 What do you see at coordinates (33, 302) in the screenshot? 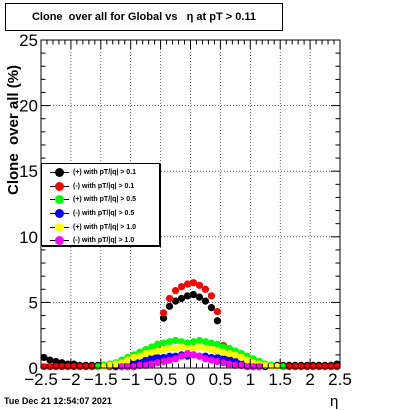
I see `y-tick-label: 5` at bounding box center [33, 302].